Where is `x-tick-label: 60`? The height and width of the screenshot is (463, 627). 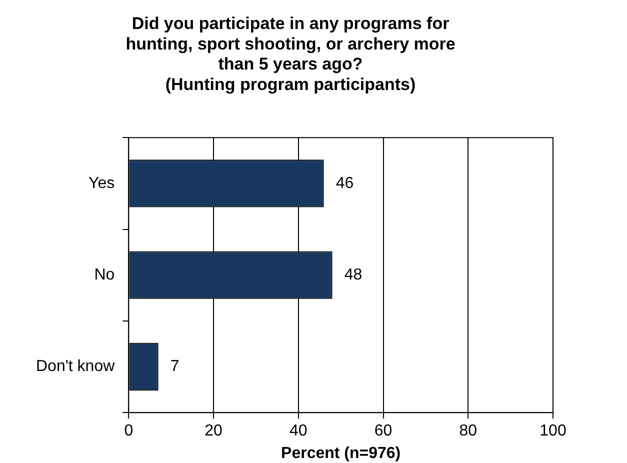 x-tick-label: 60 is located at coordinates (383, 431).